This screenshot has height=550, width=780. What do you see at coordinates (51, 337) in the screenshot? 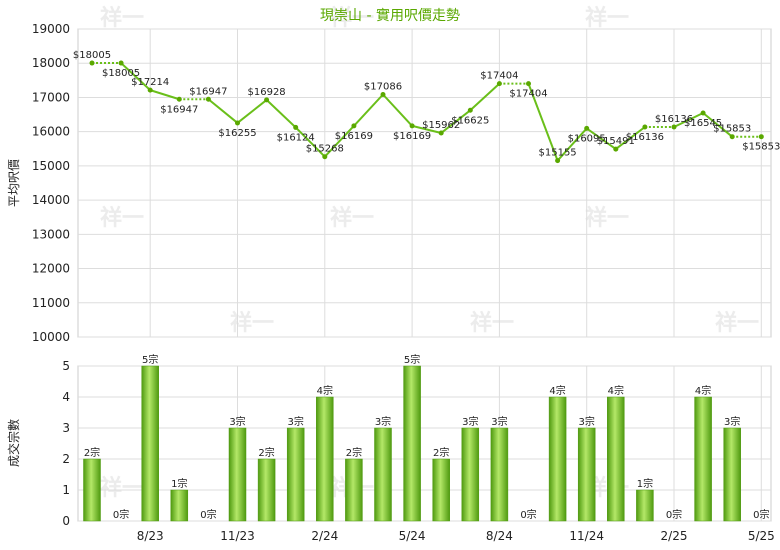
I see `line-y-tick-0: 10000` at bounding box center [51, 337].